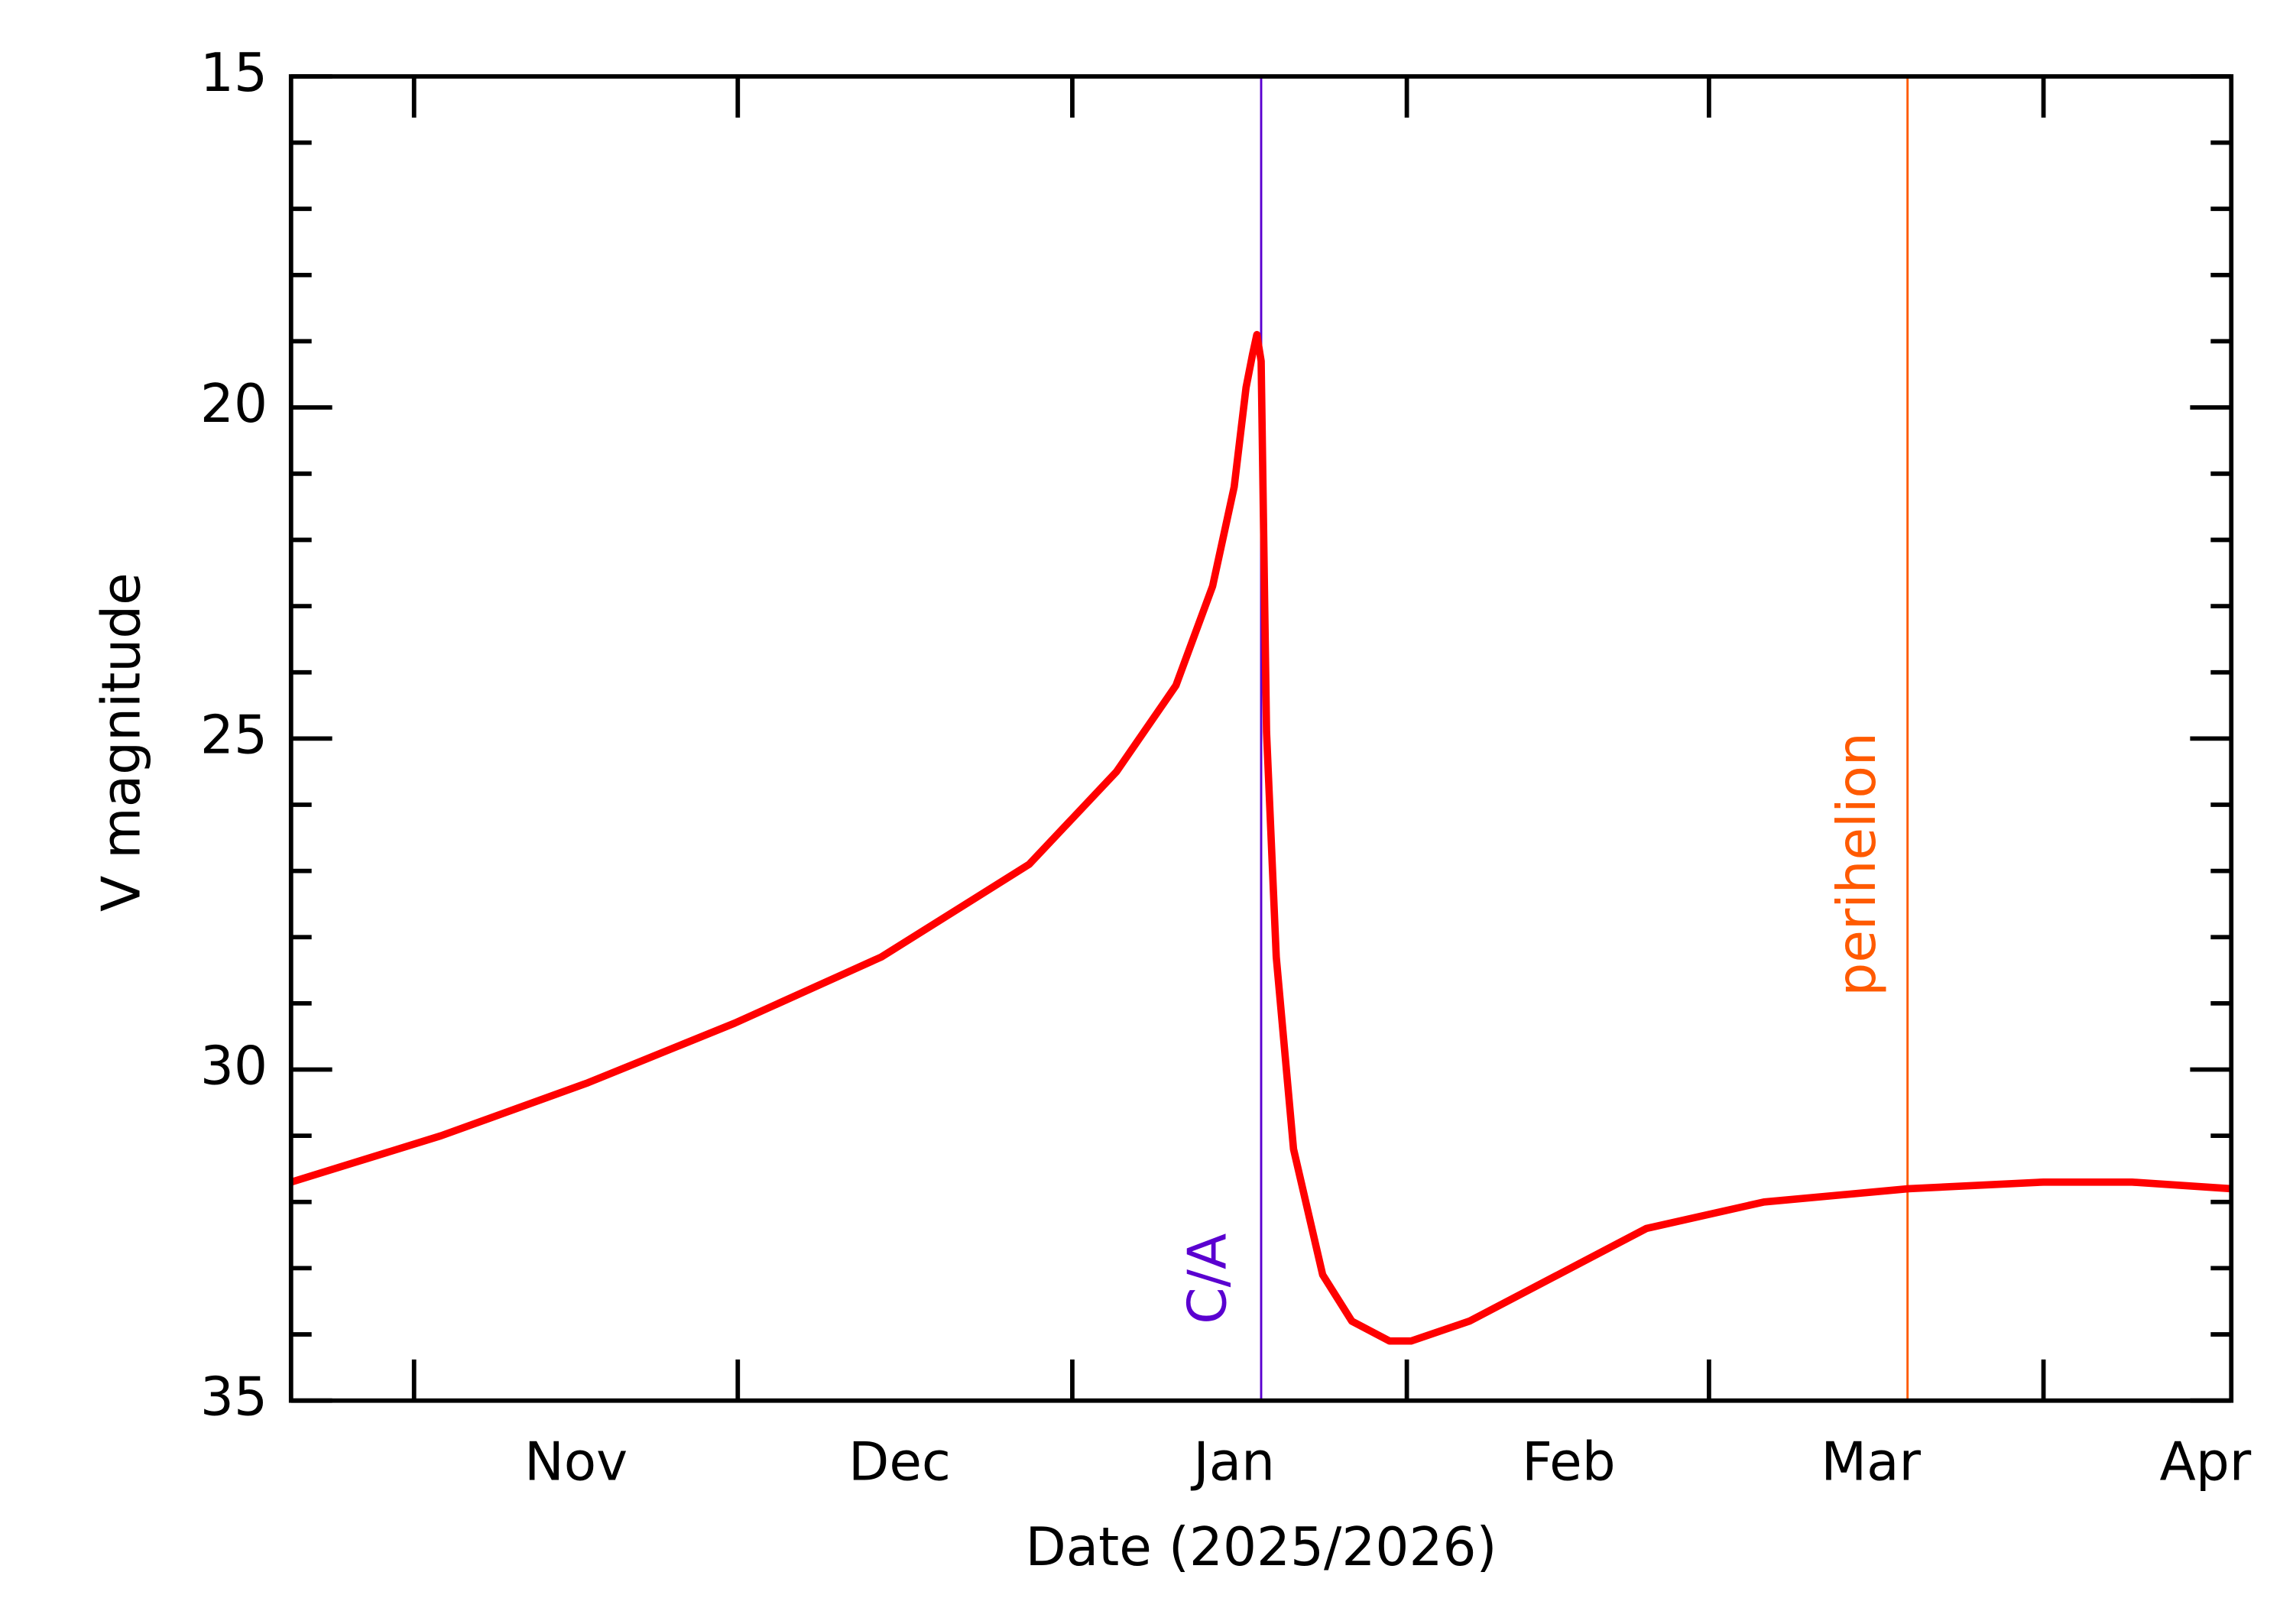 This screenshot has width=2293, height=1624. I want to click on x-tick-label: Mar, so click(1871, 1462).